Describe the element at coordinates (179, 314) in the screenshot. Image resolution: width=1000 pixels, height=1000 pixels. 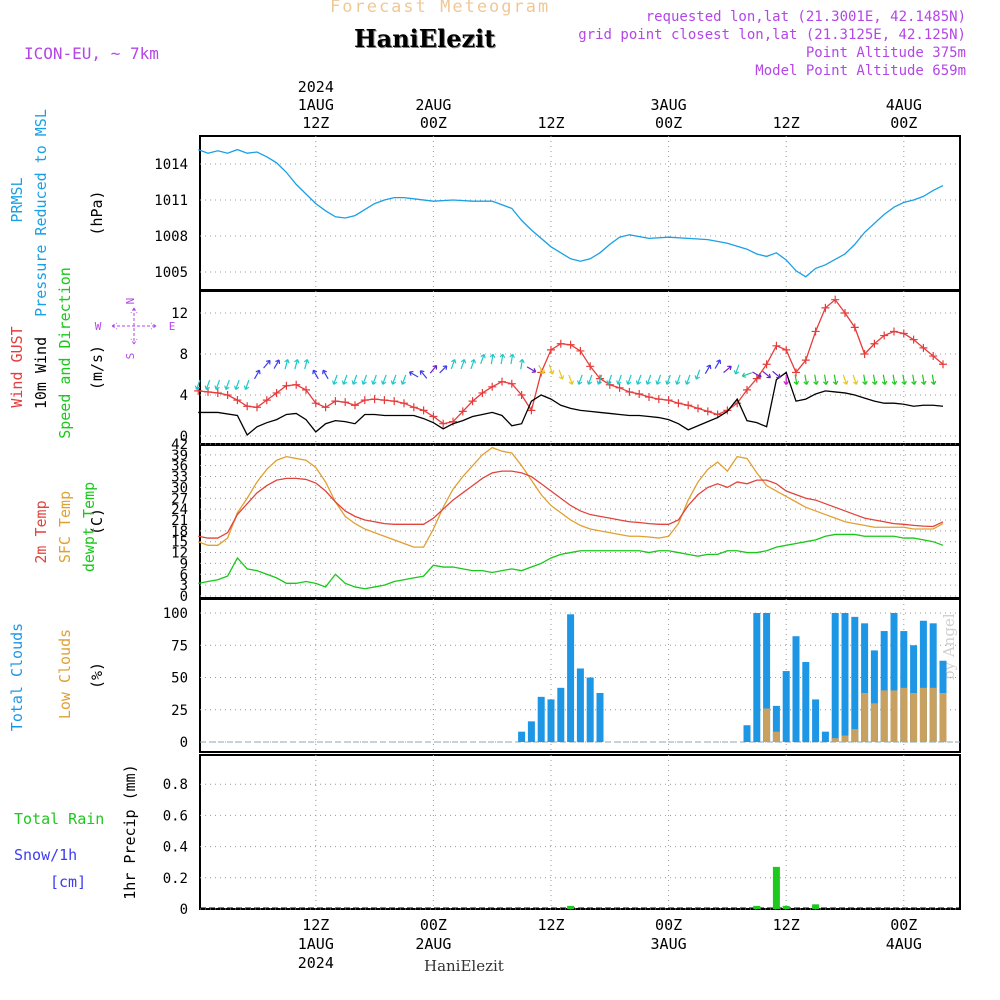
I see `y-tick-label: 12` at that location.